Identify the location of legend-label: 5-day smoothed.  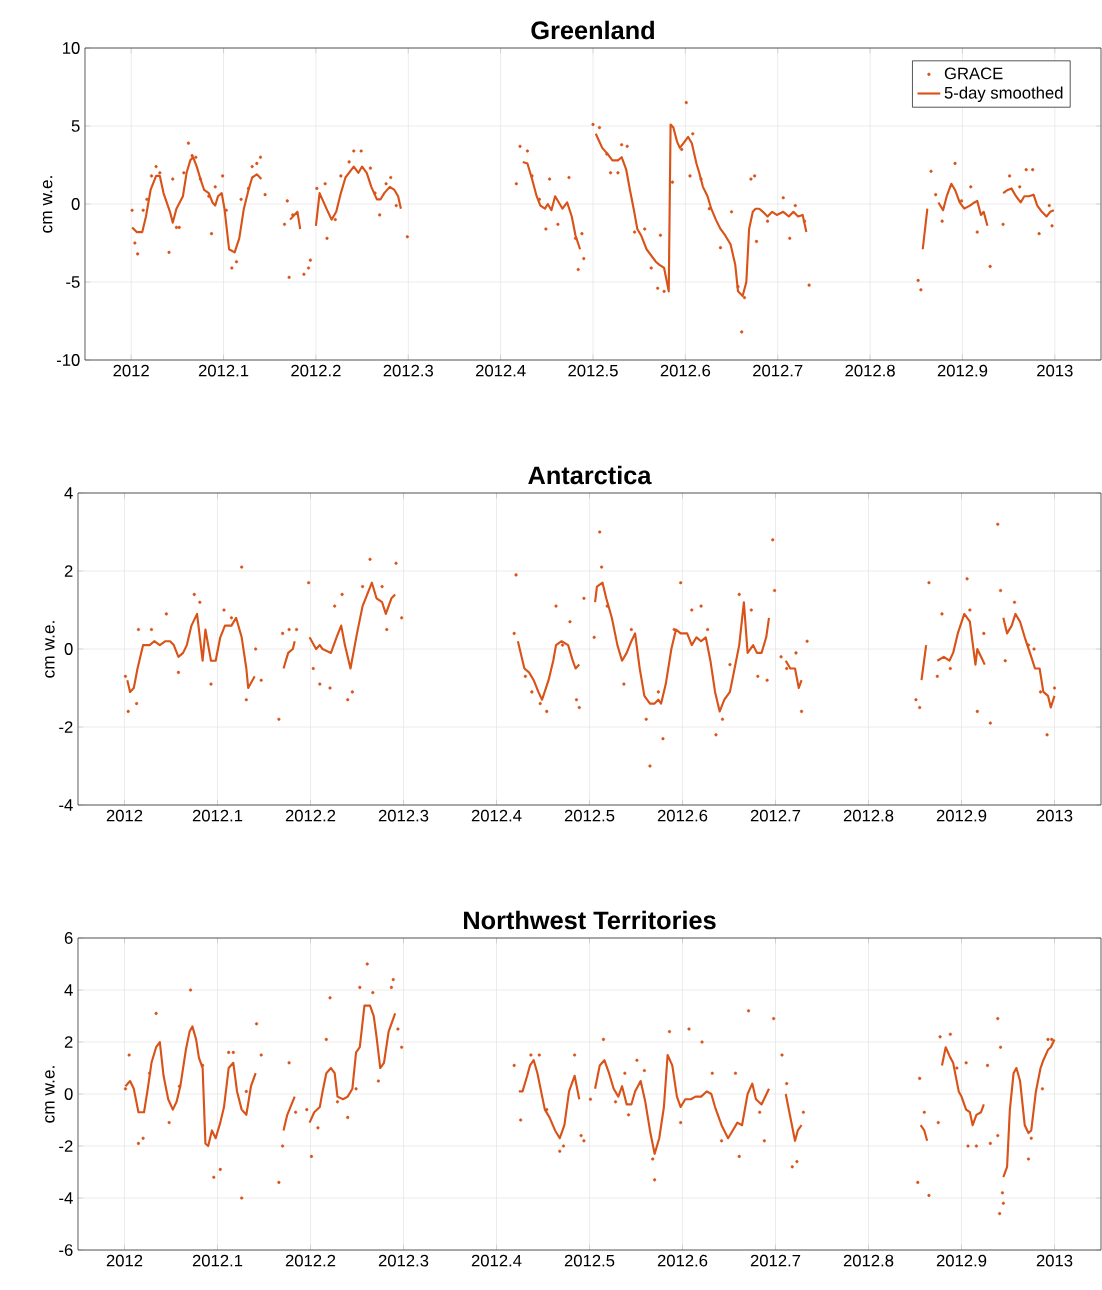
(1003, 94).